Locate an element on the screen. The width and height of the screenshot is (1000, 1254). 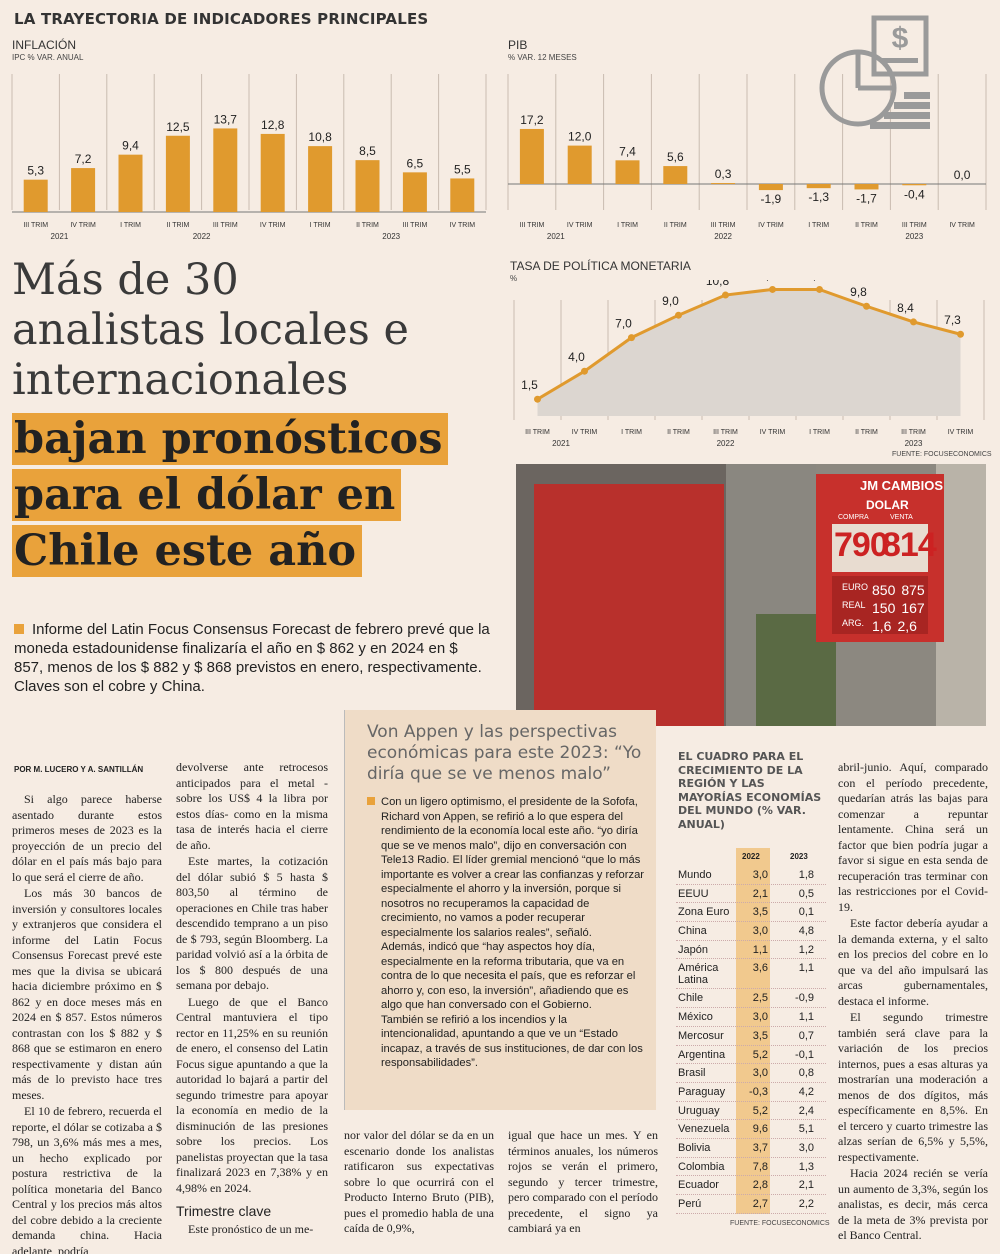
table-cell-2023: -0,1 is located at coordinates (804, 1054).